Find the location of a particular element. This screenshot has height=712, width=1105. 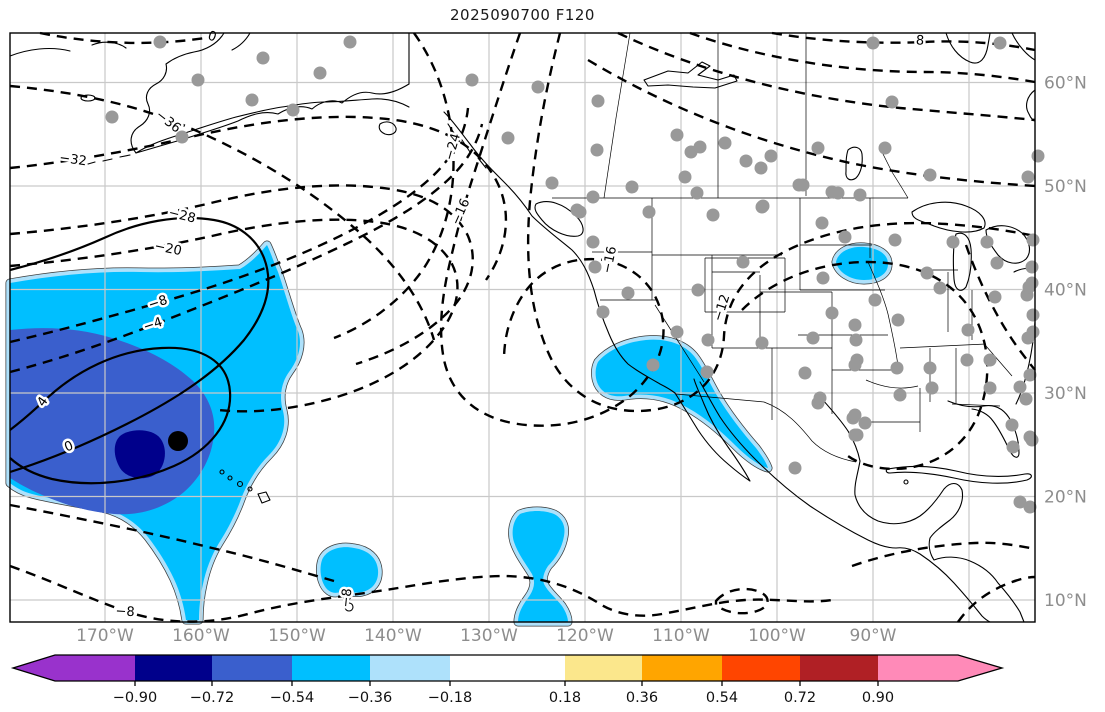

longitude-label: 140°W is located at coordinates (393, 636).